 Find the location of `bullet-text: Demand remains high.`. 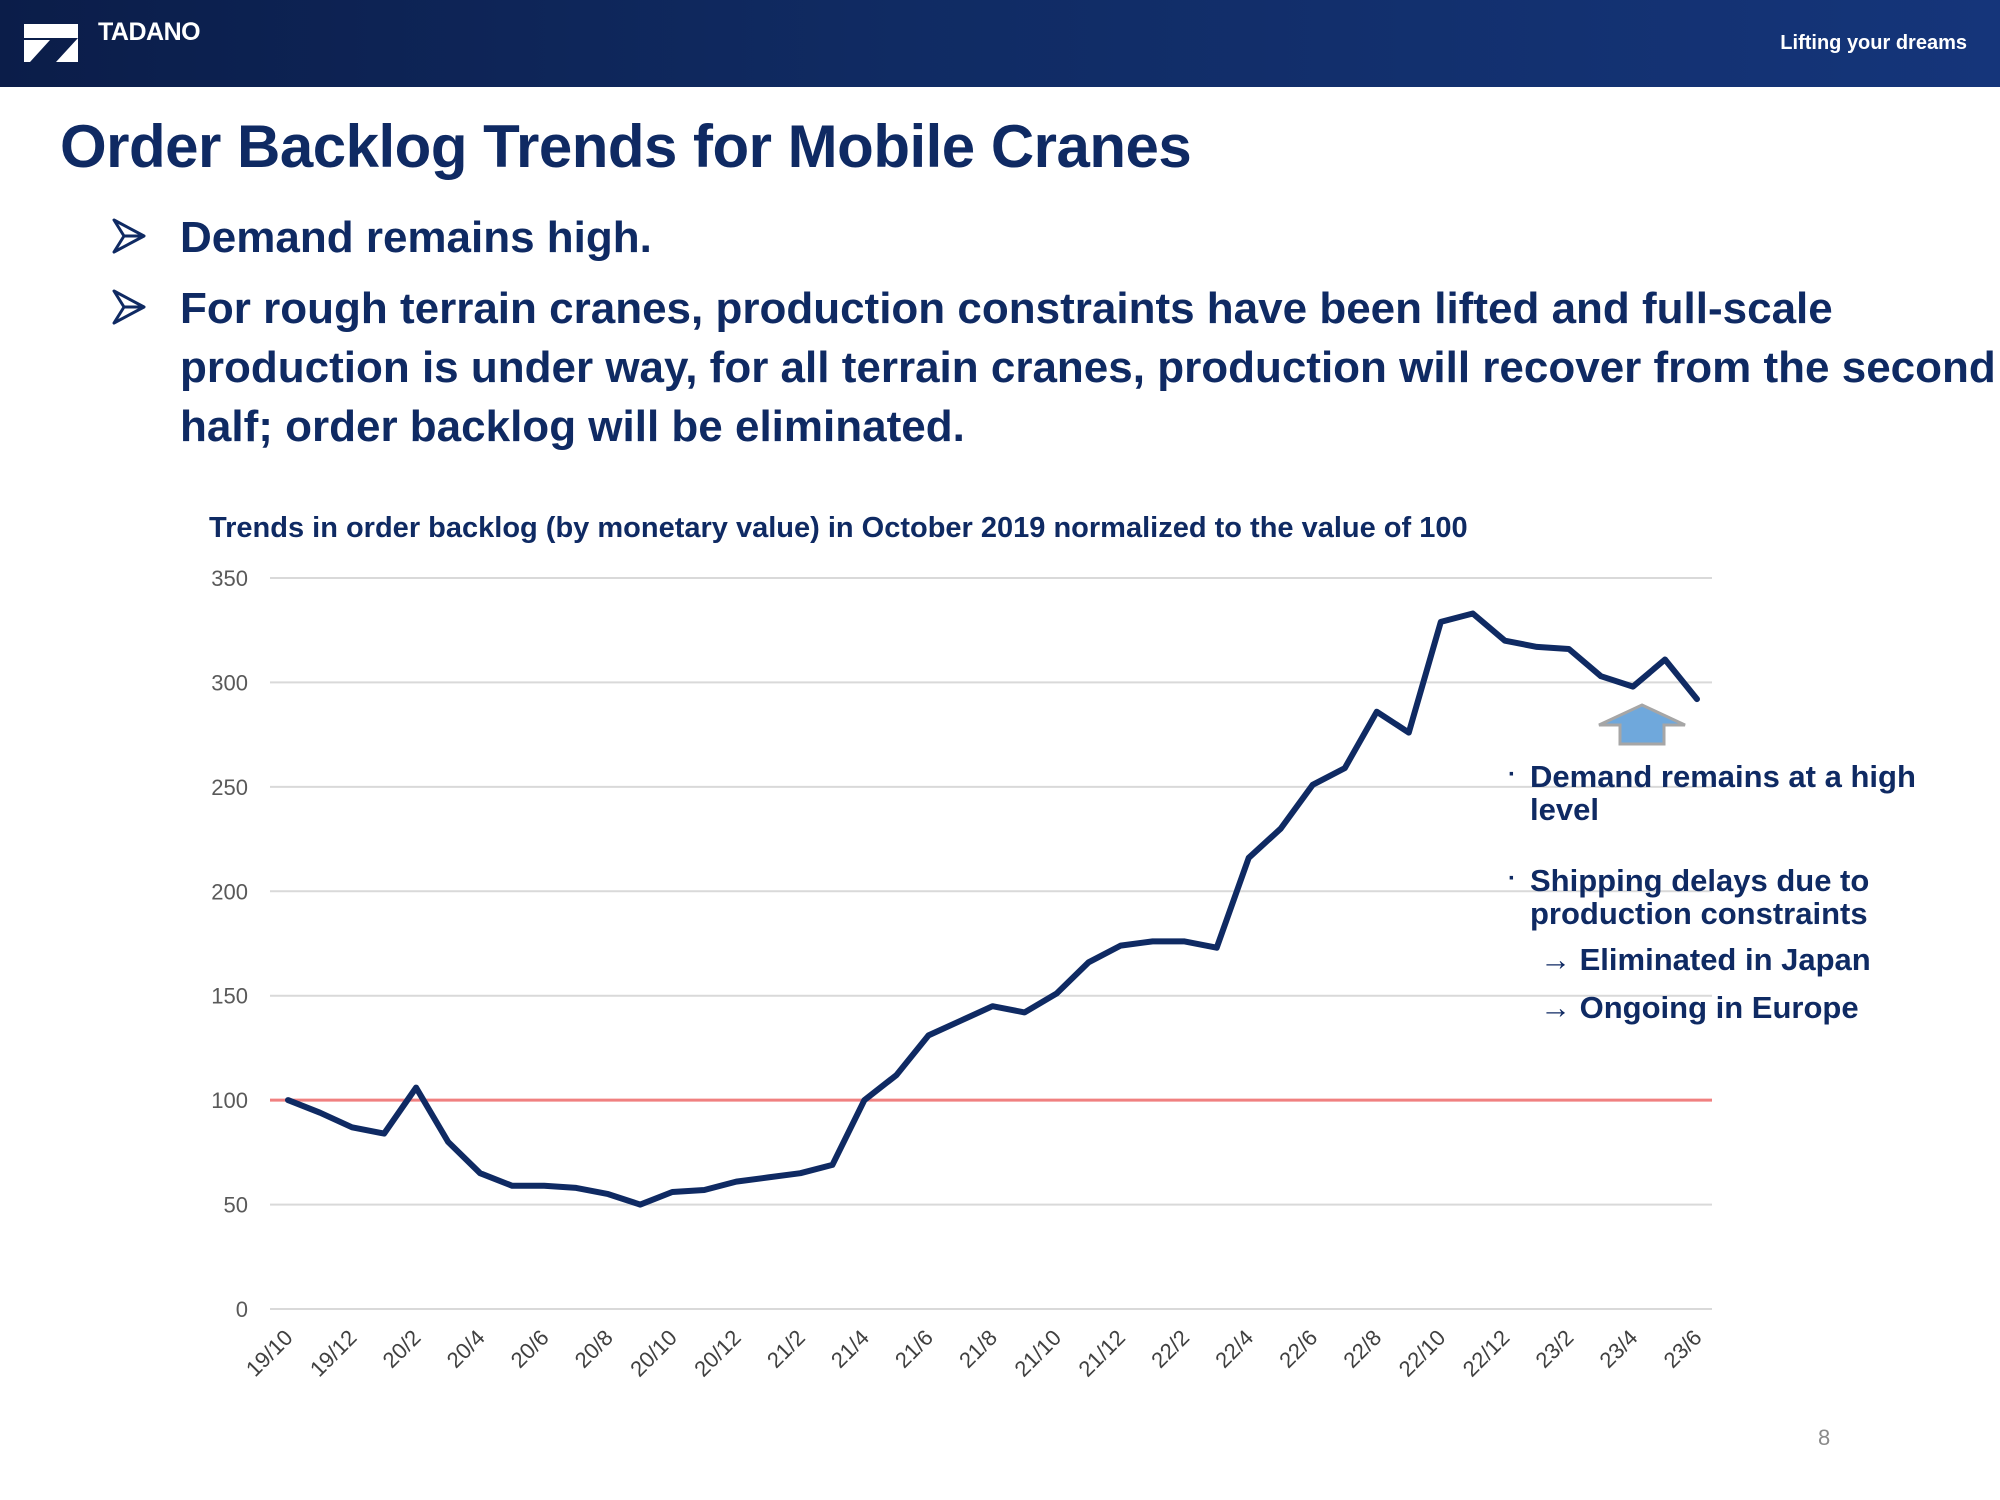

bullet-text: Demand remains high. is located at coordinates (416, 237).